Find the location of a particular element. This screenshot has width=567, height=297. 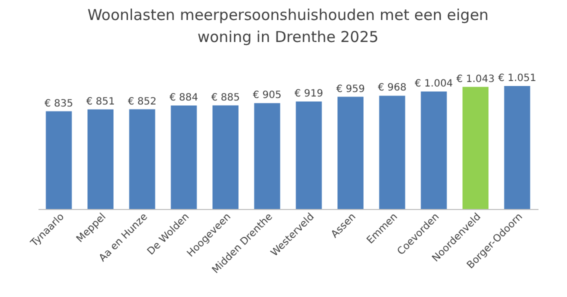

data-label: € 835 is located at coordinates (59, 104).